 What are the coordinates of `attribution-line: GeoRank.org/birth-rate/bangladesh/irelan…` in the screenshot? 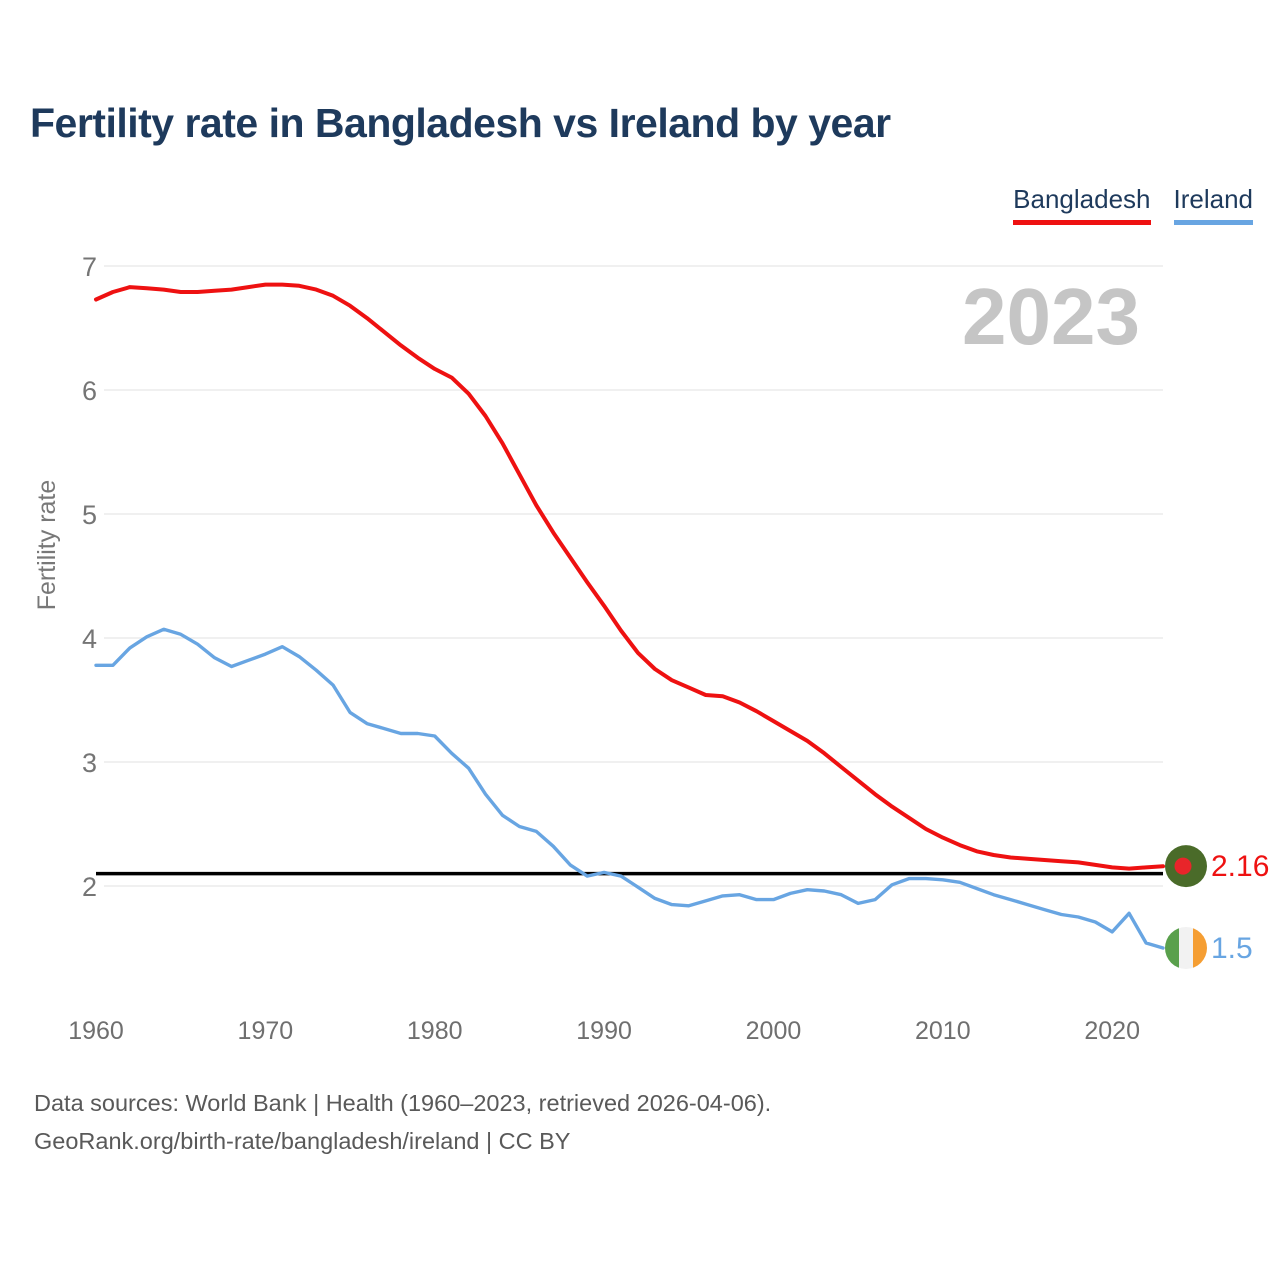 It's located at (302, 1141).